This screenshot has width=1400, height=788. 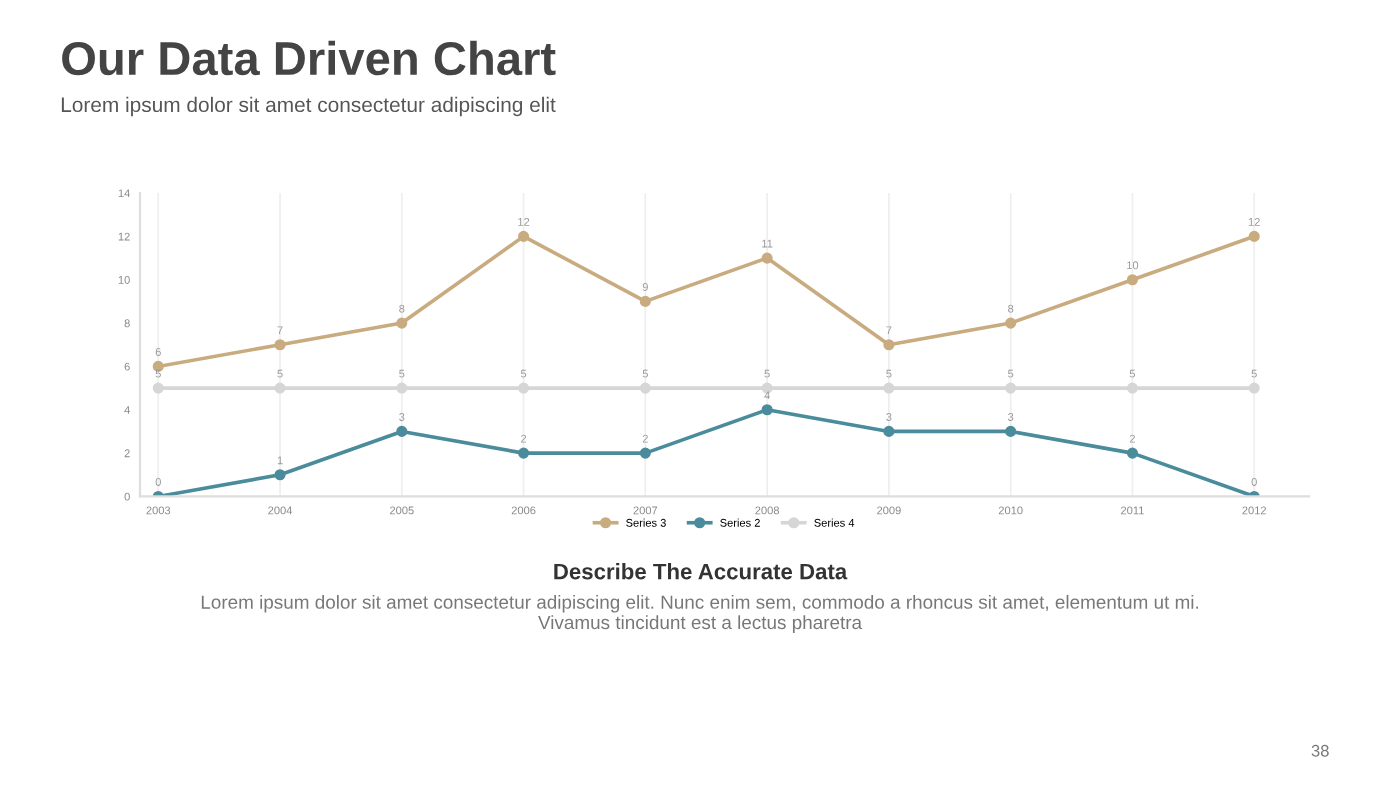 What do you see at coordinates (700, 613) in the screenshot?
I see `text: Lorem ipsum dolor sit amet consectetur adipiscing elit. Nunc enim sem, commodo a rhoncus sit amet, elementum ut mi. Vivamus tincidunt est a lectus pharetra` at bounding box center [700, 613].